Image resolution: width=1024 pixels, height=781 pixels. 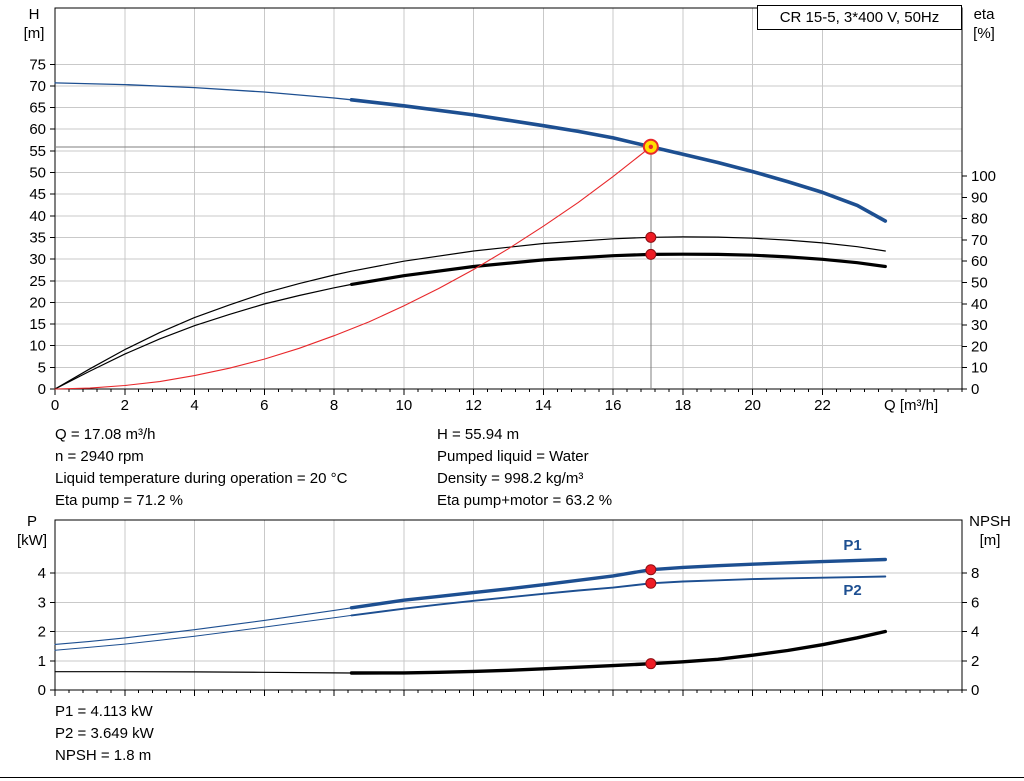 What do you see at coordinates (990, 521) in the screenshot?
I see `npsh-axis-symbol: NPSH` at bounding box center [990, 521].